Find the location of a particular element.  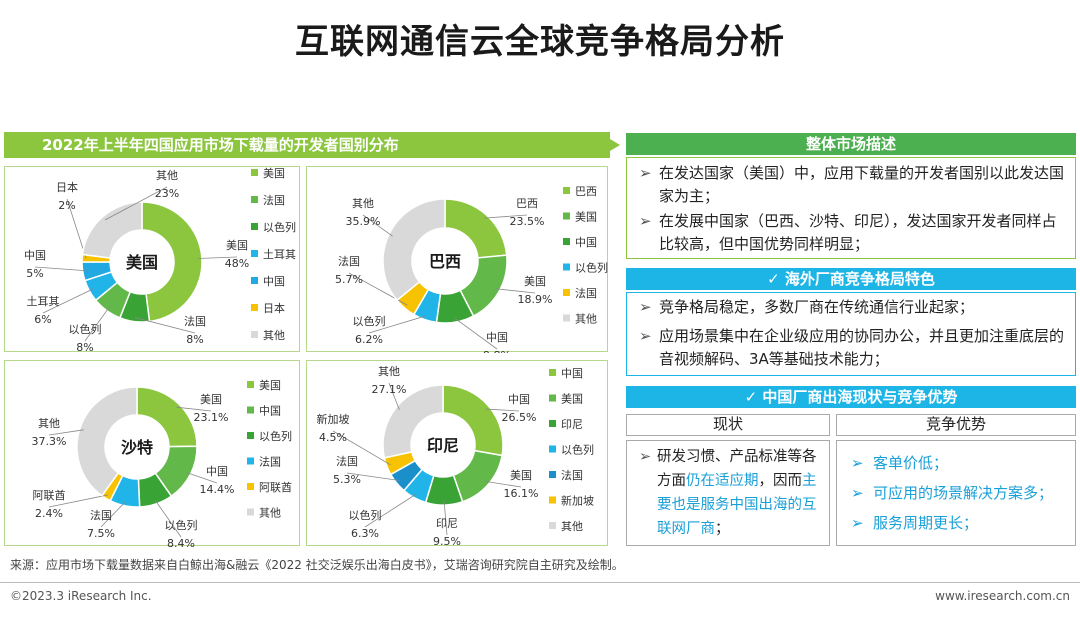

copyright: ©2023.3 iResearch Inc. is located at coordinates (81, 596).